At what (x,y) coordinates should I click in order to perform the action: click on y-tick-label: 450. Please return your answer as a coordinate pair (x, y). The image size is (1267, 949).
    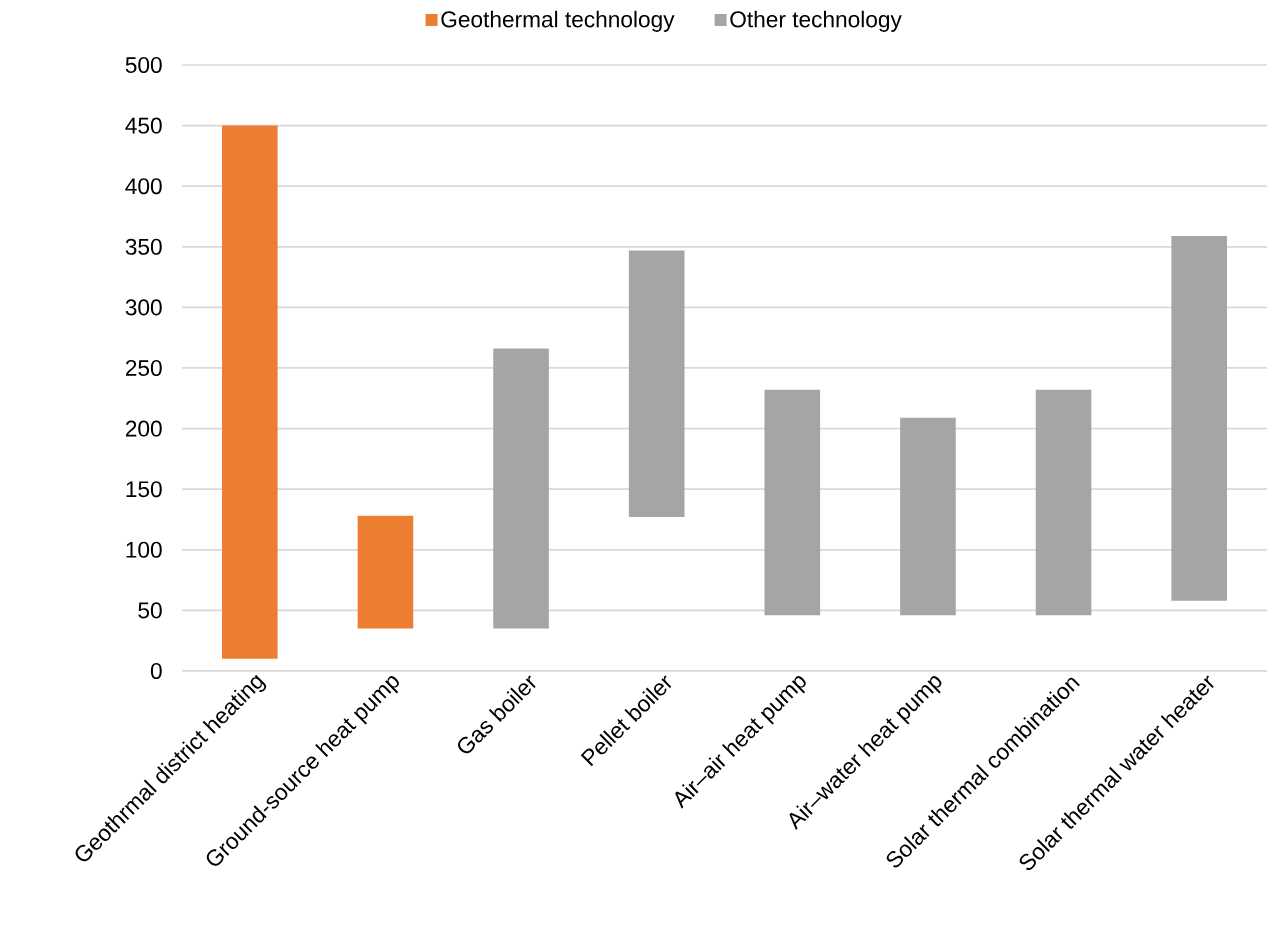
    Looking at the image, I should click on (143, 125).